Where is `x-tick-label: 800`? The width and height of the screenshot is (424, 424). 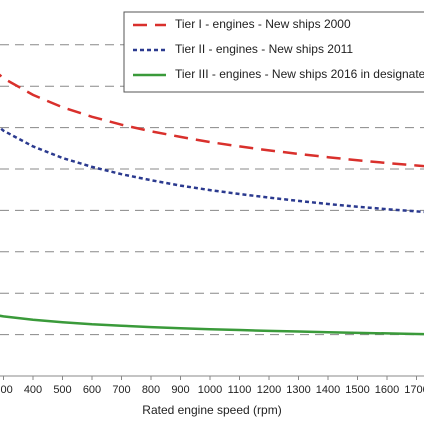
x-tick-label: 800 is located at coordinates (151, 390).